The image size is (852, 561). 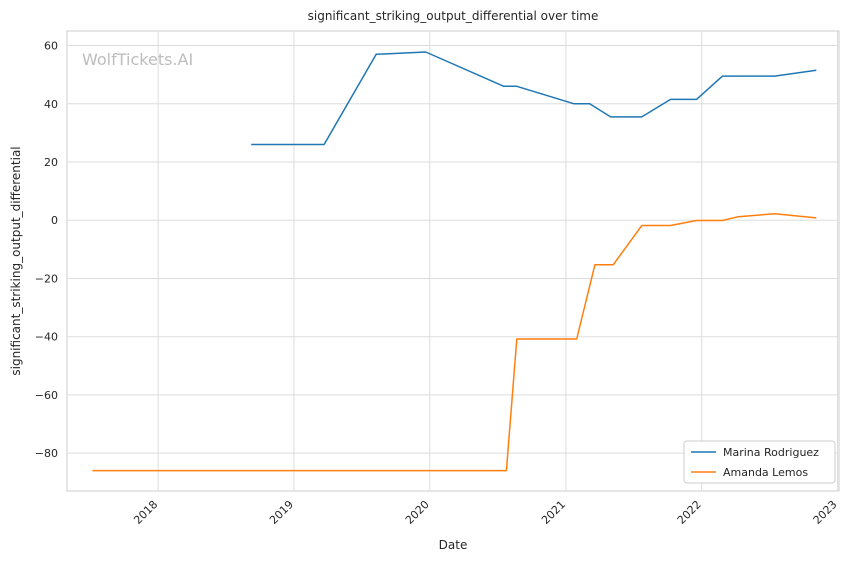 What do you see at coordinates (51, 104) in the screenshot?
I see `y-tick-label: 40` at bounding box center [51, 104].